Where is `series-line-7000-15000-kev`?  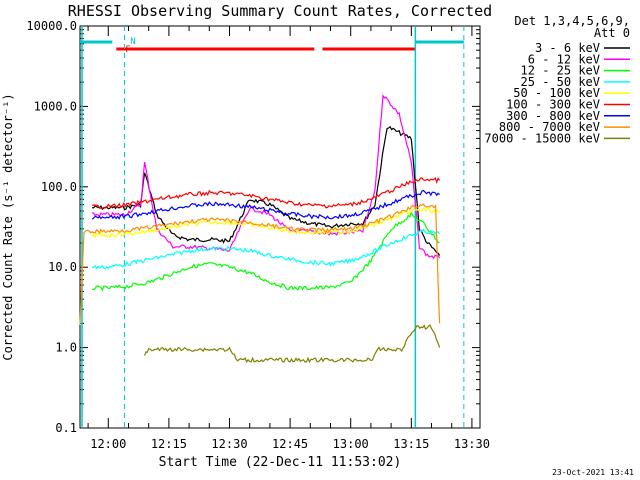
series-line-7000-15000-kev is located at coordinates (292, 344).